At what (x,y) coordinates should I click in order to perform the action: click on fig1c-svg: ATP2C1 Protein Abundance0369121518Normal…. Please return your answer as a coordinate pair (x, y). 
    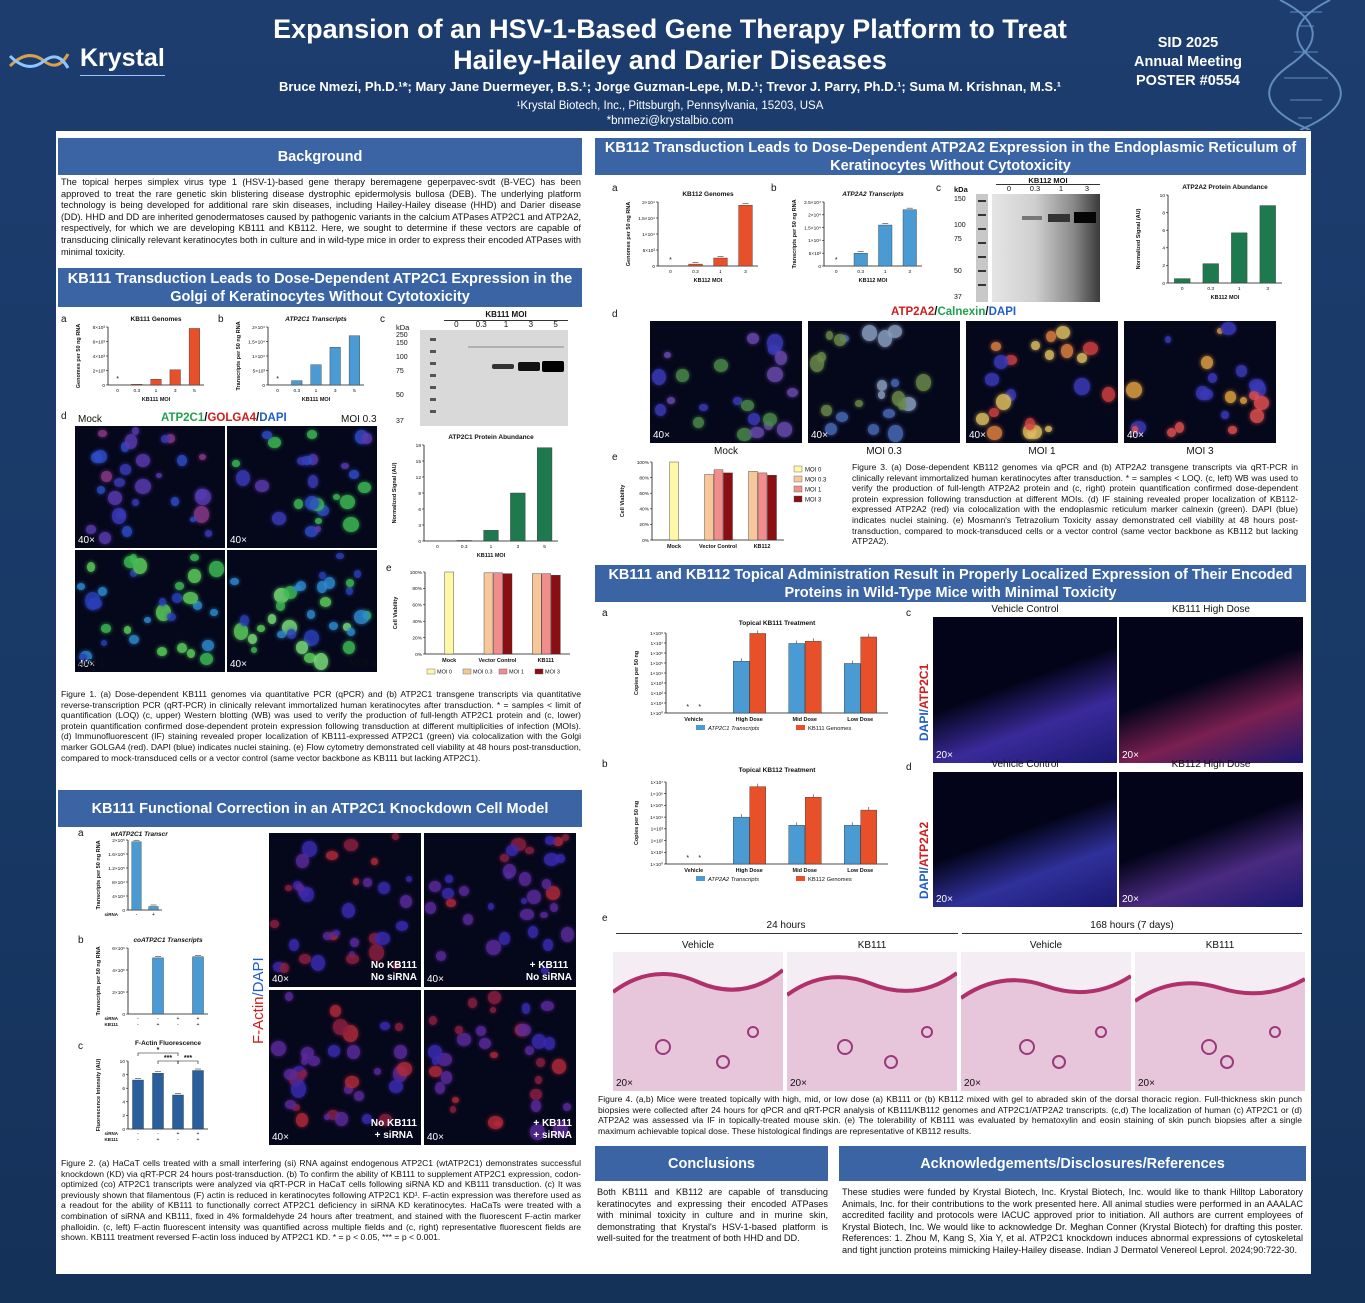
    Looking at the image, I should click on (475, 496).